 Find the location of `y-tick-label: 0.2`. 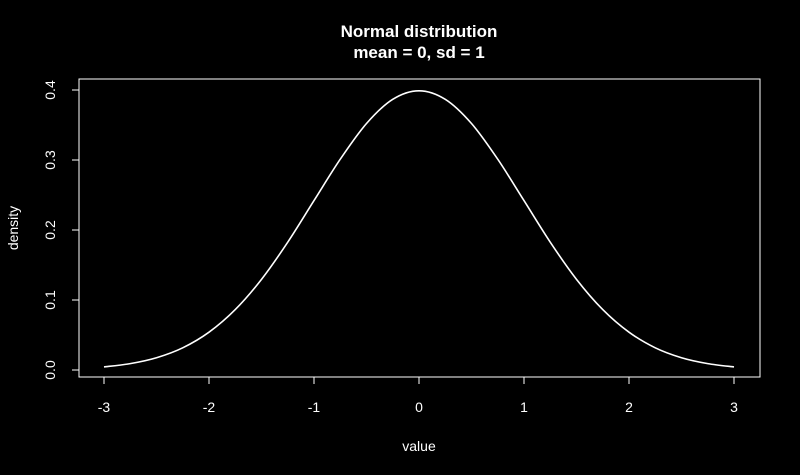

y-tick-label: 0.2 is located at coordinates (50, 230).